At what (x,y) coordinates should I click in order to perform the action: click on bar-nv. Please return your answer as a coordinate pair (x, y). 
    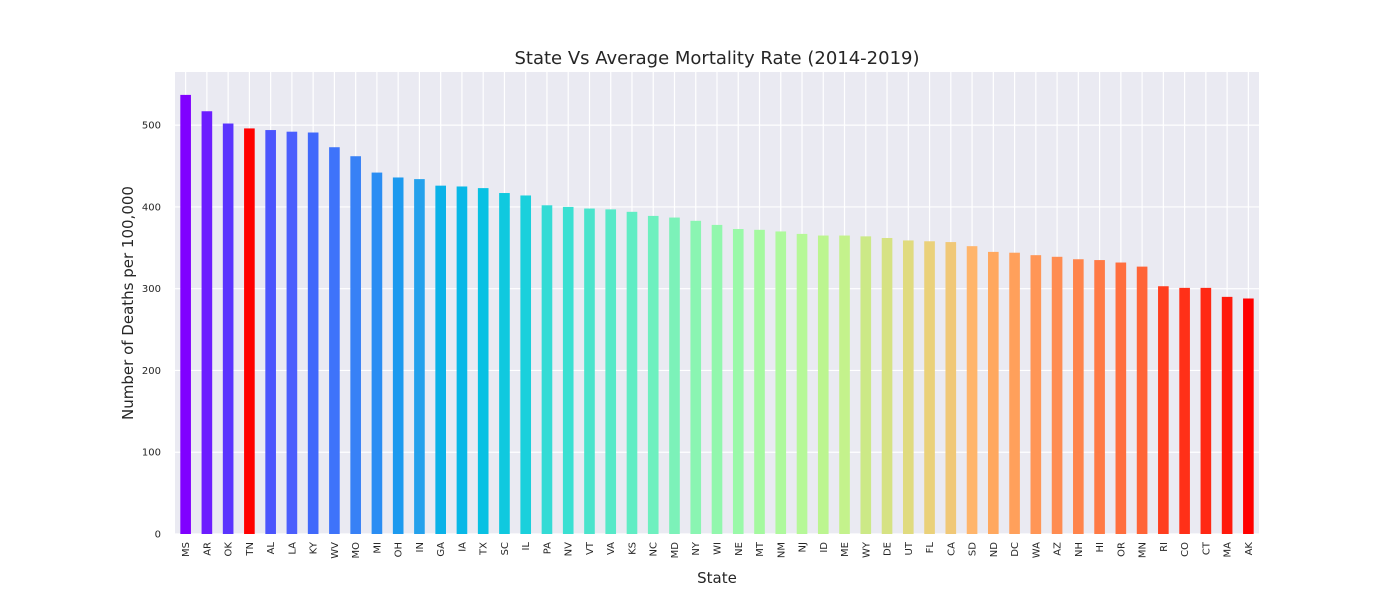
    Looking at the image, I should click on (568, 370).